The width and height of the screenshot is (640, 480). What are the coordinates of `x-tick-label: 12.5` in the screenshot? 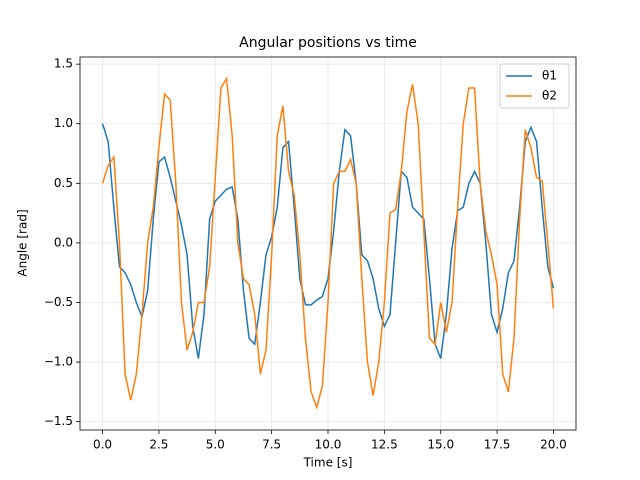 It's located at (384, 445).